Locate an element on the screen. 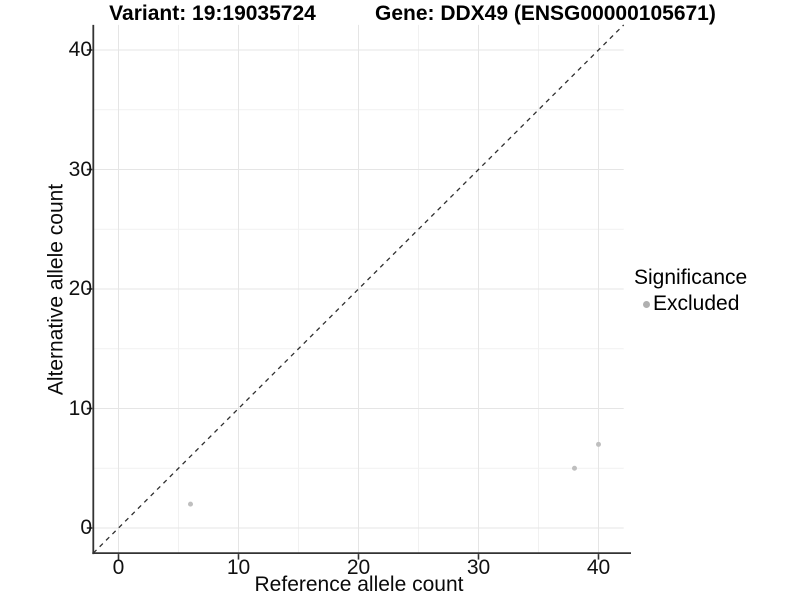 The width and height of the screenshot is (800, 600). gene-title: Gene: DDX49 (ENSG00000105671) is located at coordinates (545, 13).